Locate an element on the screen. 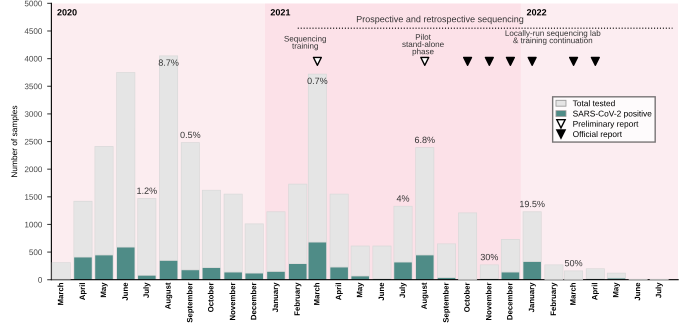  annotation: Sequencing training is located at coordinates (305, 43).